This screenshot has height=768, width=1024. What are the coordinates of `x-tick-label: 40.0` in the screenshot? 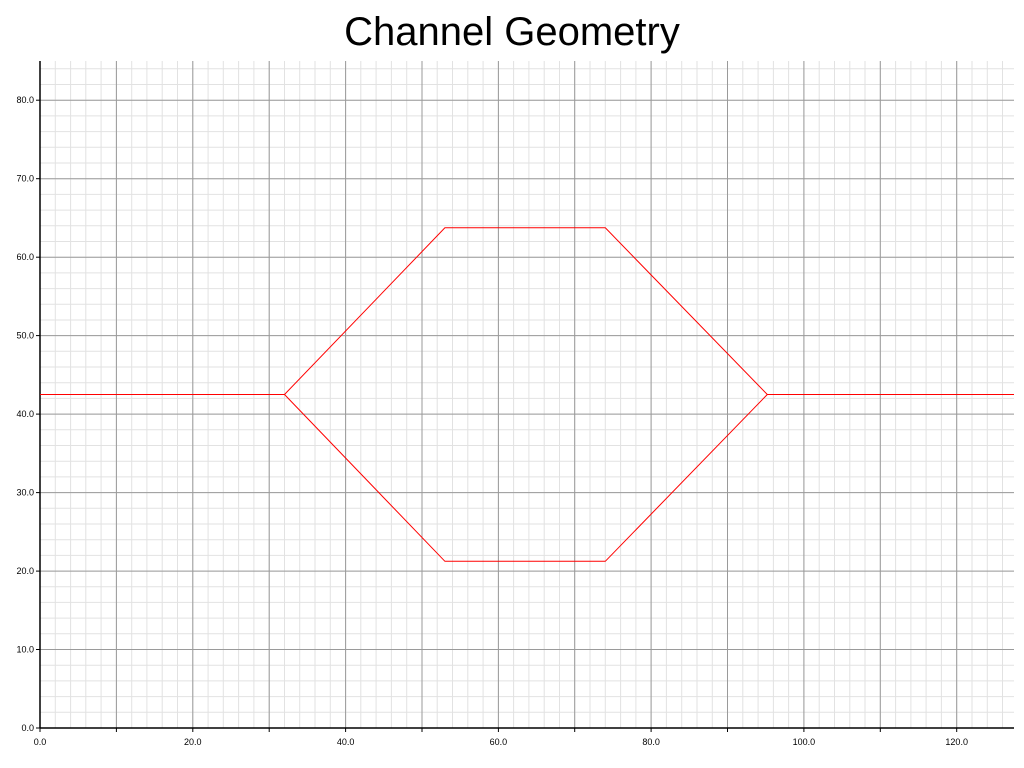 It's located at (346, 742).